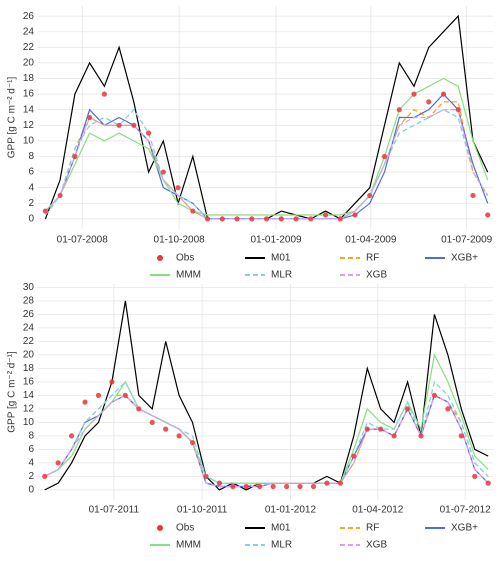  Describe the element at coordinates (83, 240) in the screenshot. I see `x-tick-label: 01-07-2008` at that location.